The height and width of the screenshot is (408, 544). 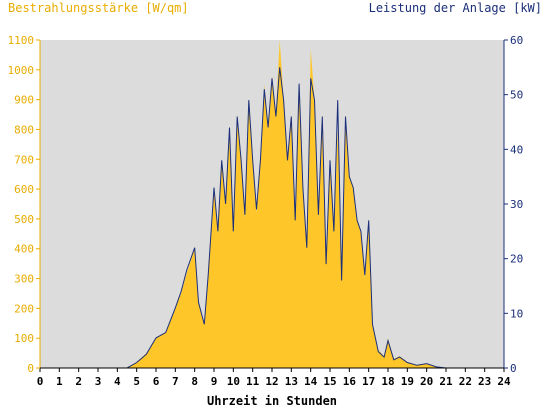 I want to click on left-y-tick-label: 300, so click(x=24, y=279).